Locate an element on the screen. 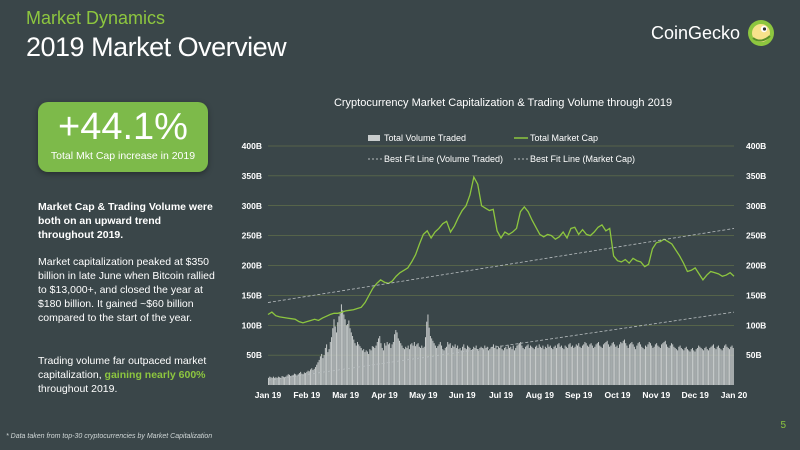  legend-label: Best Fit Line (Market Cap) is located at coordinates (582, 159).